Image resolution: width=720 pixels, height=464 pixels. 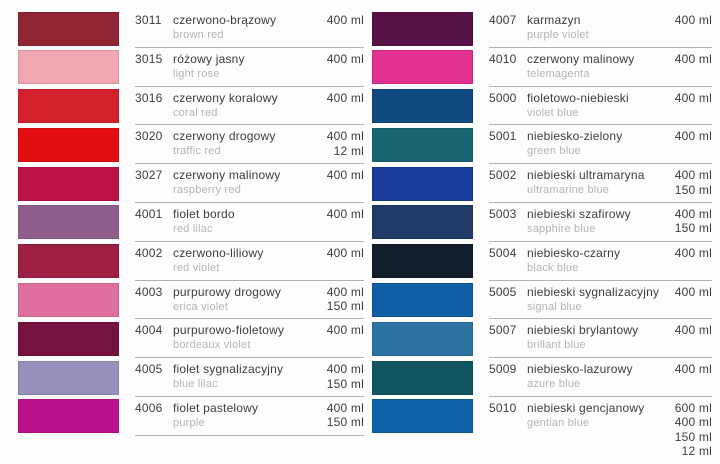 What do you see at coordinates (556, 345) in the screenshot?
I see `color-name-en: brillant blue` at bounding box center [556, 345].